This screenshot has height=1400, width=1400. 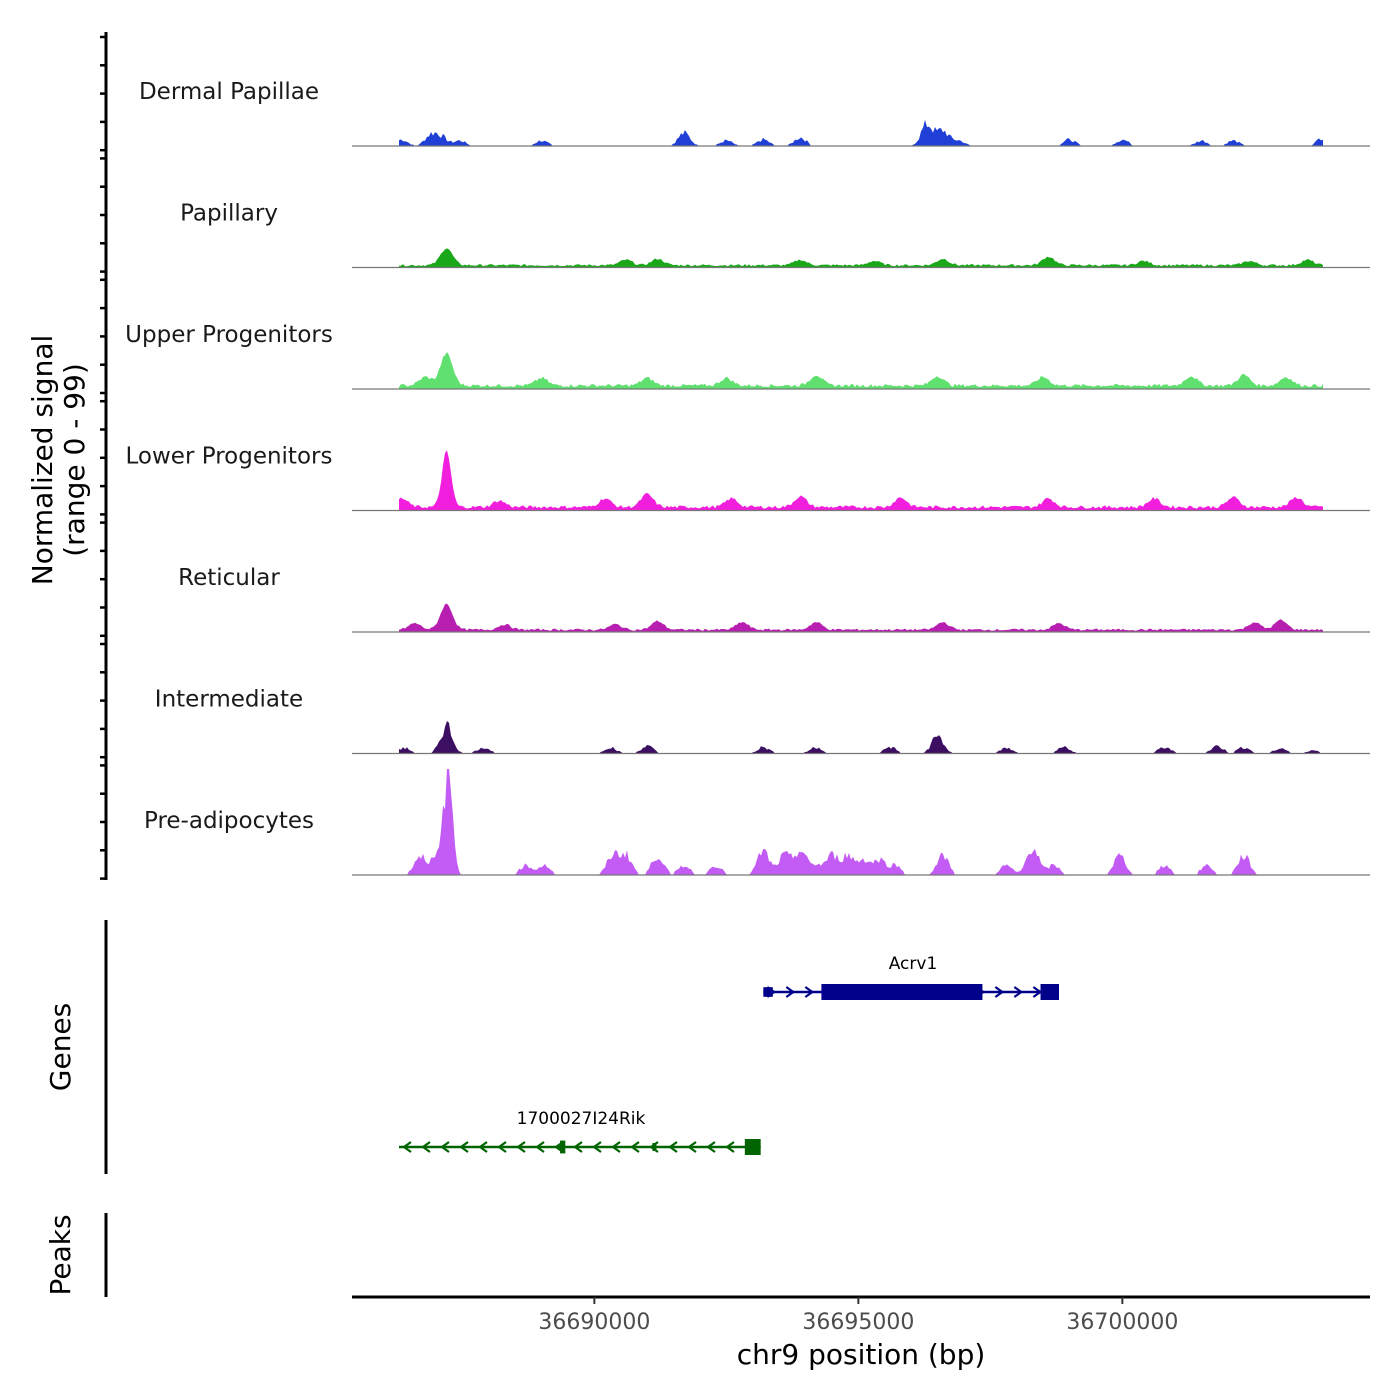 I want to click on coverage-ylabel-line1: Normalized signal, so click(x=42, y=460).